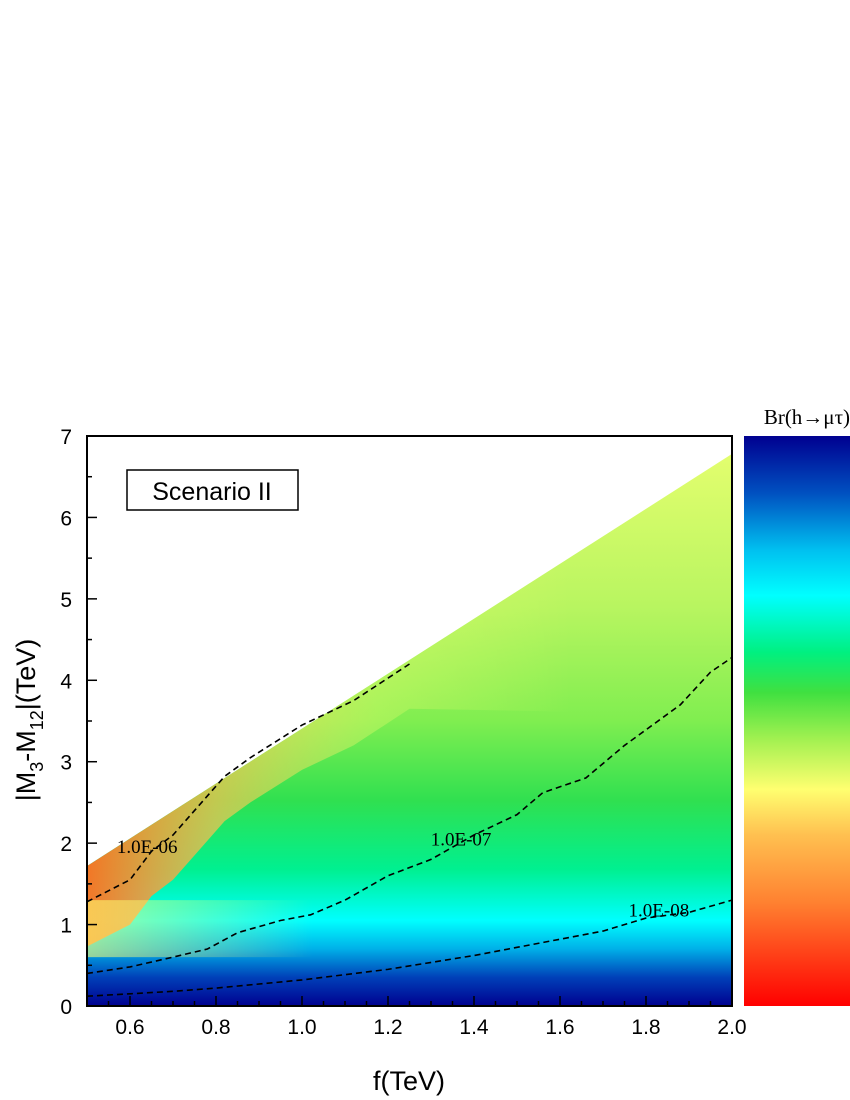  Describe the element at coordinates (26, 675) in the screenshot. I see `y-label-part: |(TeV)` at that location.